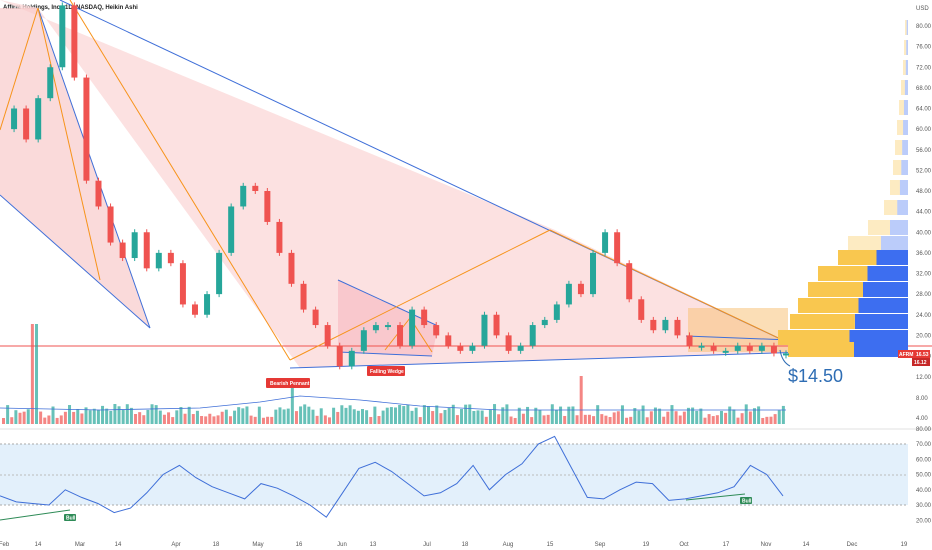 The width and height of the screenshot is (932, 550). I want to click on price-tick-label: 12.00, so click(924, 378).